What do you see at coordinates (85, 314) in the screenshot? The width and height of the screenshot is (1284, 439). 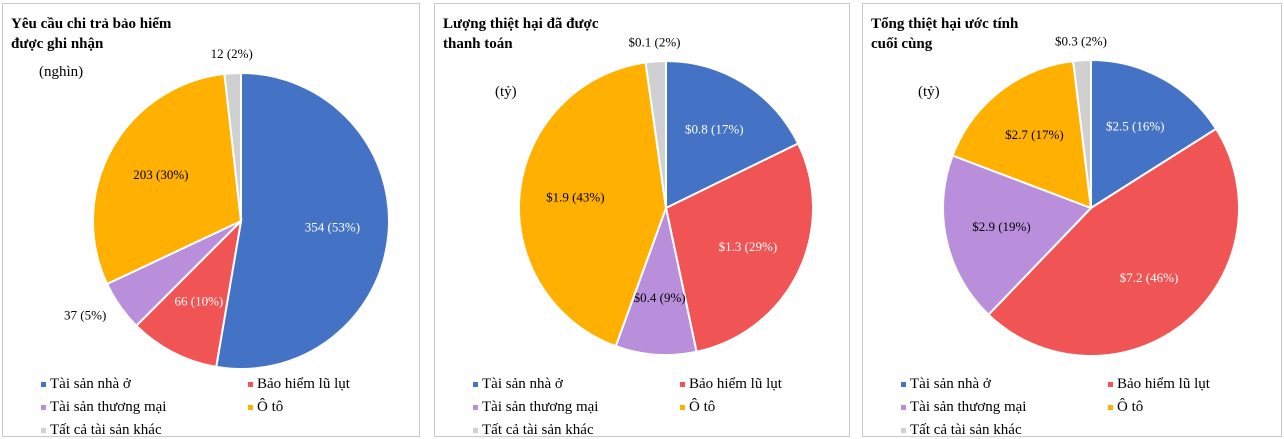 I see `data-label: 37 (5%)` at bounding box center [85, 314].